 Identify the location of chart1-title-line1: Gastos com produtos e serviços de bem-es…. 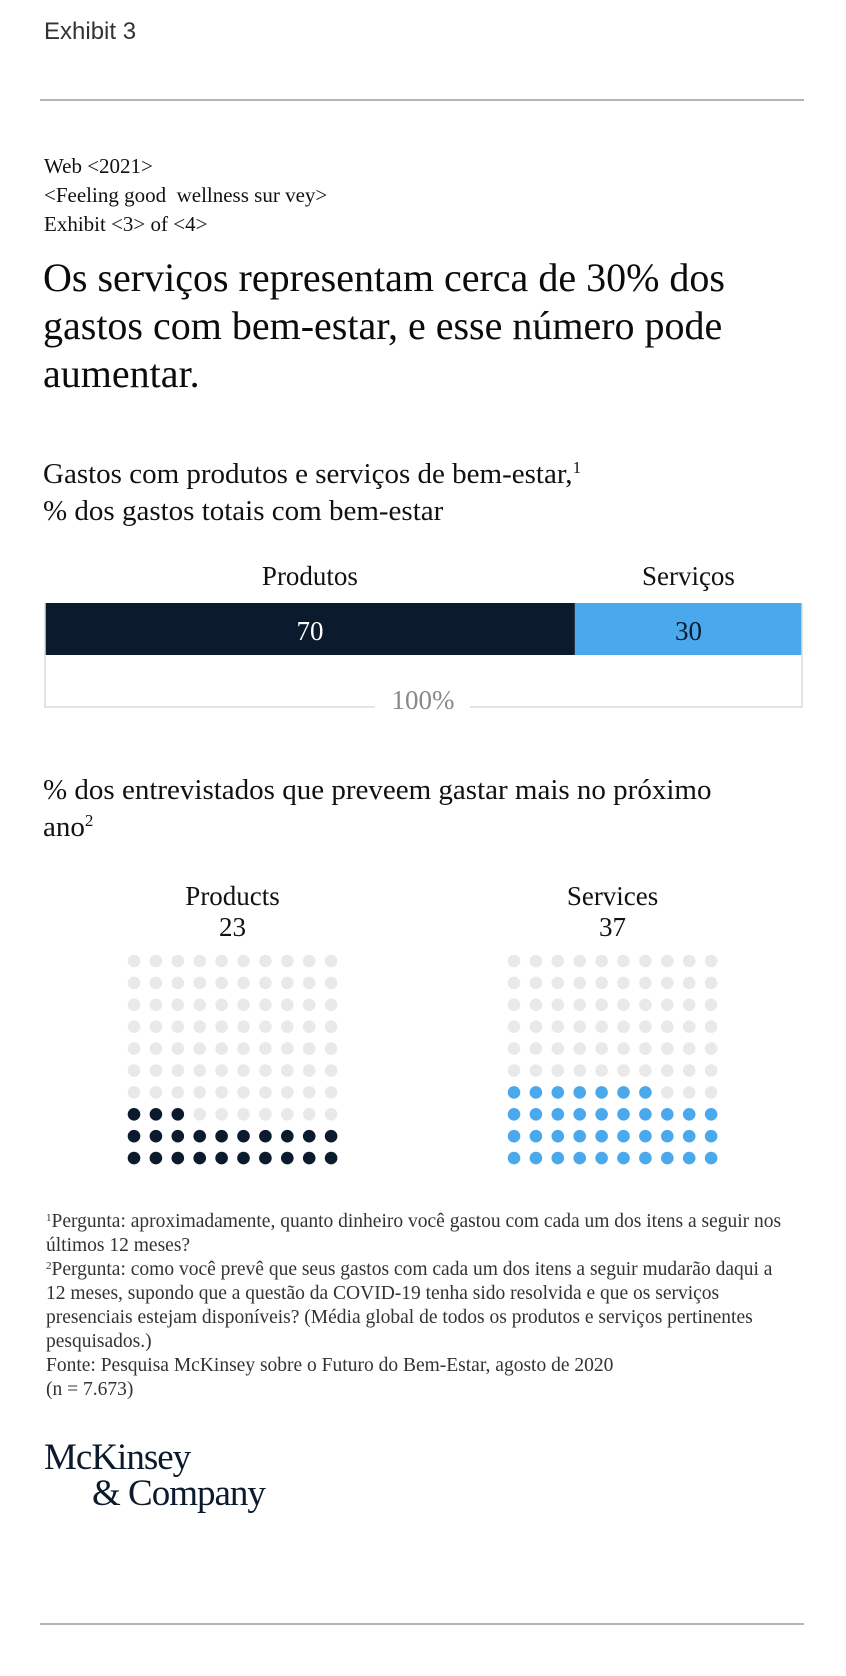
(308, 474).